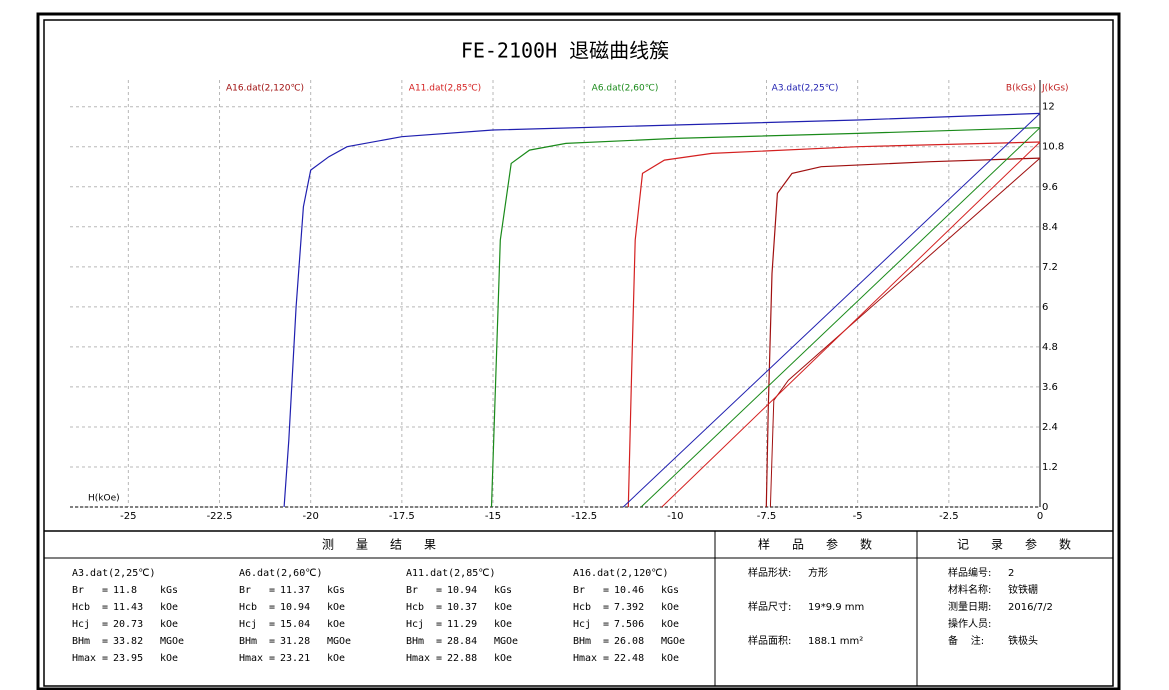 The height and width of the screenshot is (690, 1169). Describe the element at coordinates (1050, 347) in the screenshot. I see `y-tick-label: 4.8` at that location.